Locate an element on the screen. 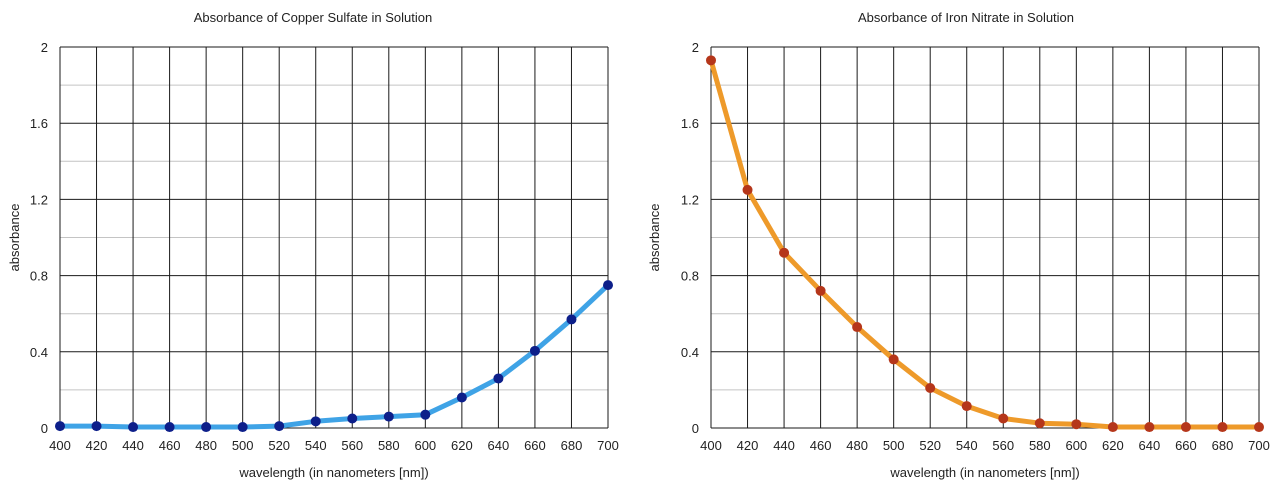 The height and width of the screenshot is (487, 1280). chart-title: Absorbance of Copper Sulfate in Solution is located at coordinates (313, 17).